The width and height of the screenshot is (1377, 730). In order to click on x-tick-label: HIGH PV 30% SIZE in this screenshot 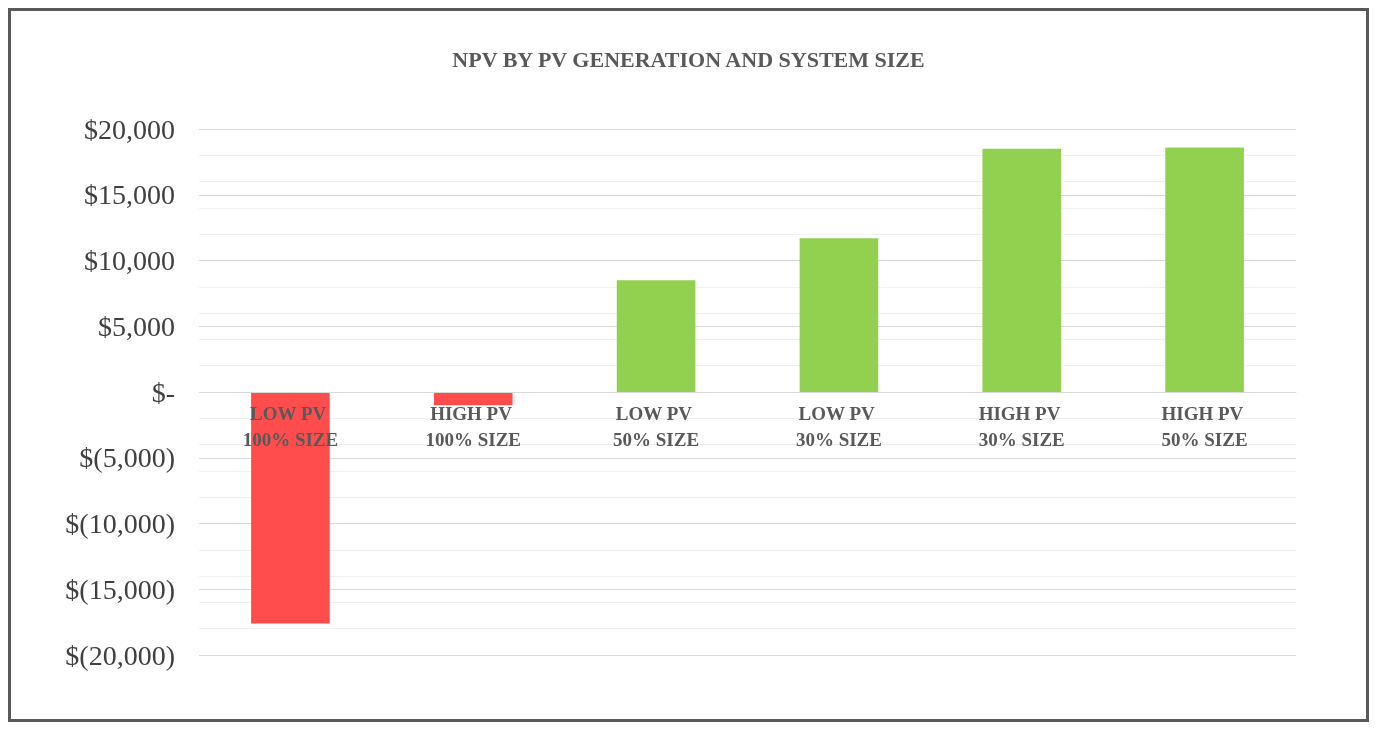, I will do `click(1021, 426)`.